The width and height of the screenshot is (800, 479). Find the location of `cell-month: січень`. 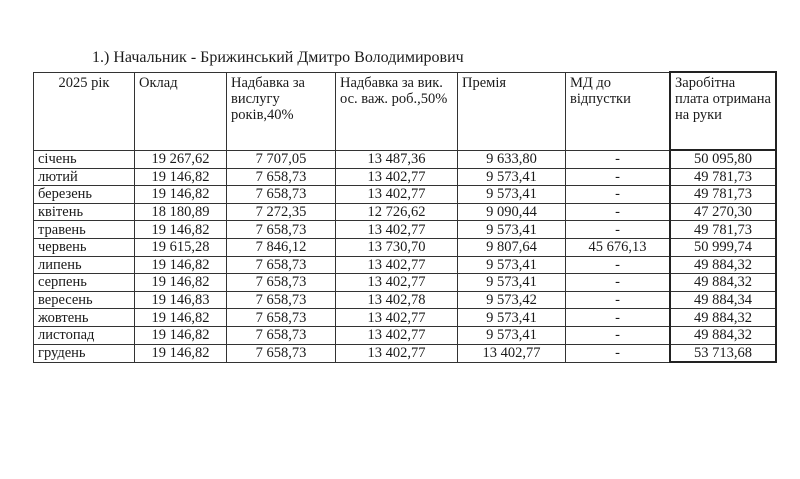

cell-month: січень is located at coordinates (84, 159).